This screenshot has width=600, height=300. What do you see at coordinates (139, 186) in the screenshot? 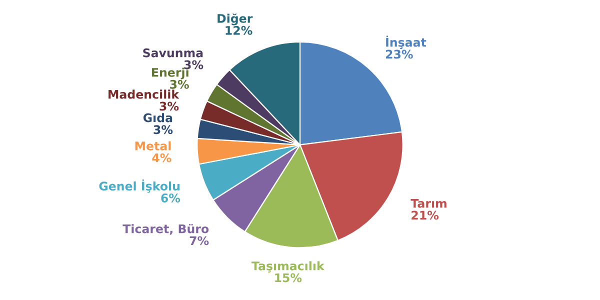
I see `slice-label: Genel İşkolu` at bounding box center [139, 186].